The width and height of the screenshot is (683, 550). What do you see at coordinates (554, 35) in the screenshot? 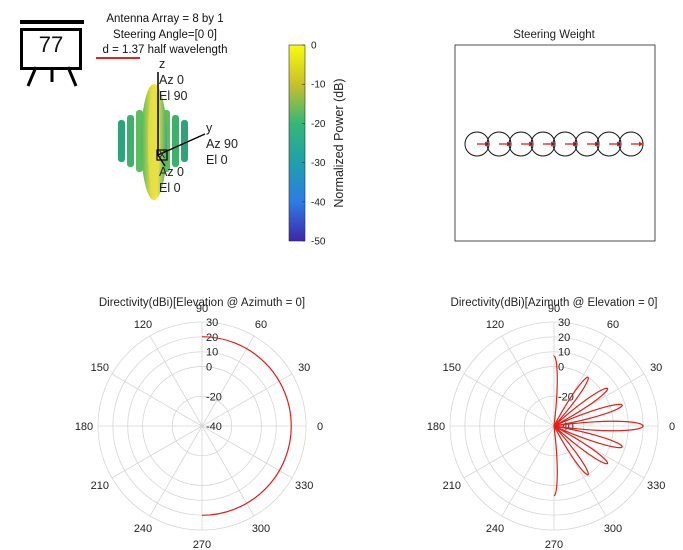
I see `steering-title: Steering Weight` at bounding box center [554, 35].